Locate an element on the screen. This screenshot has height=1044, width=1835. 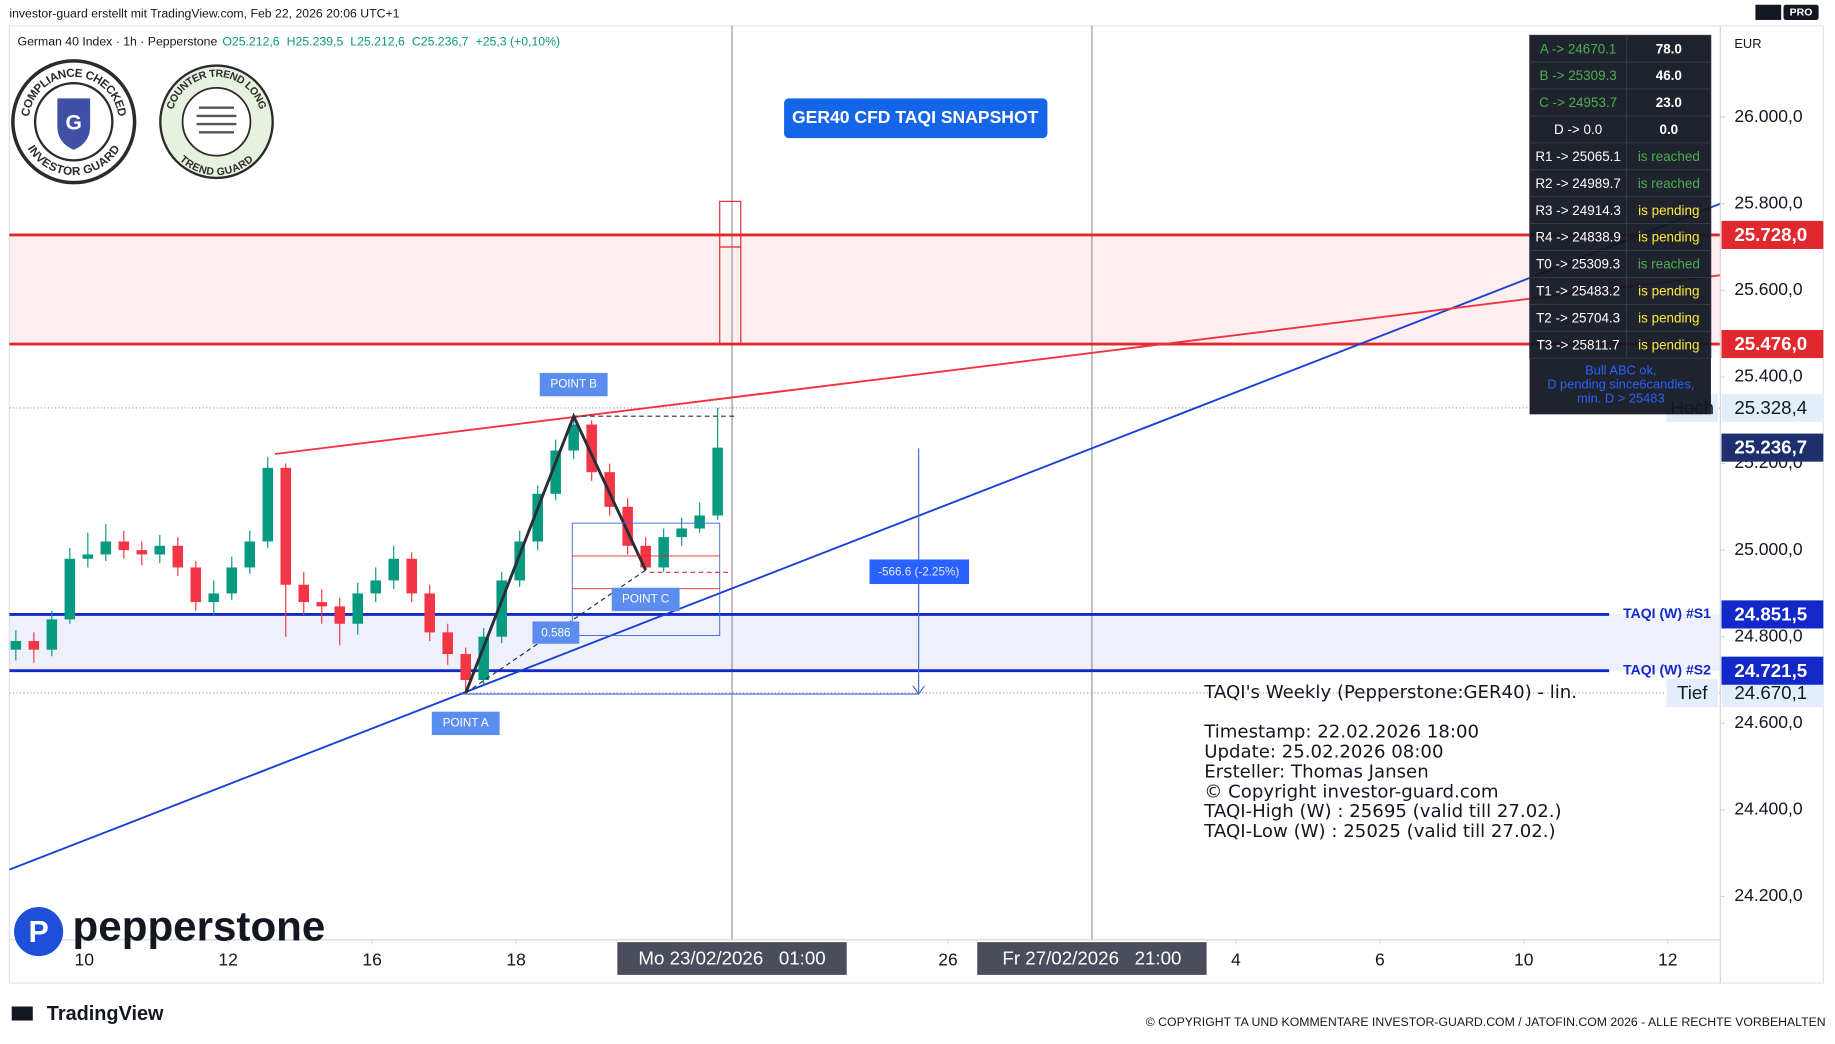
y-tick-label: 24.400,0 is located at coordinates (1768, 809).